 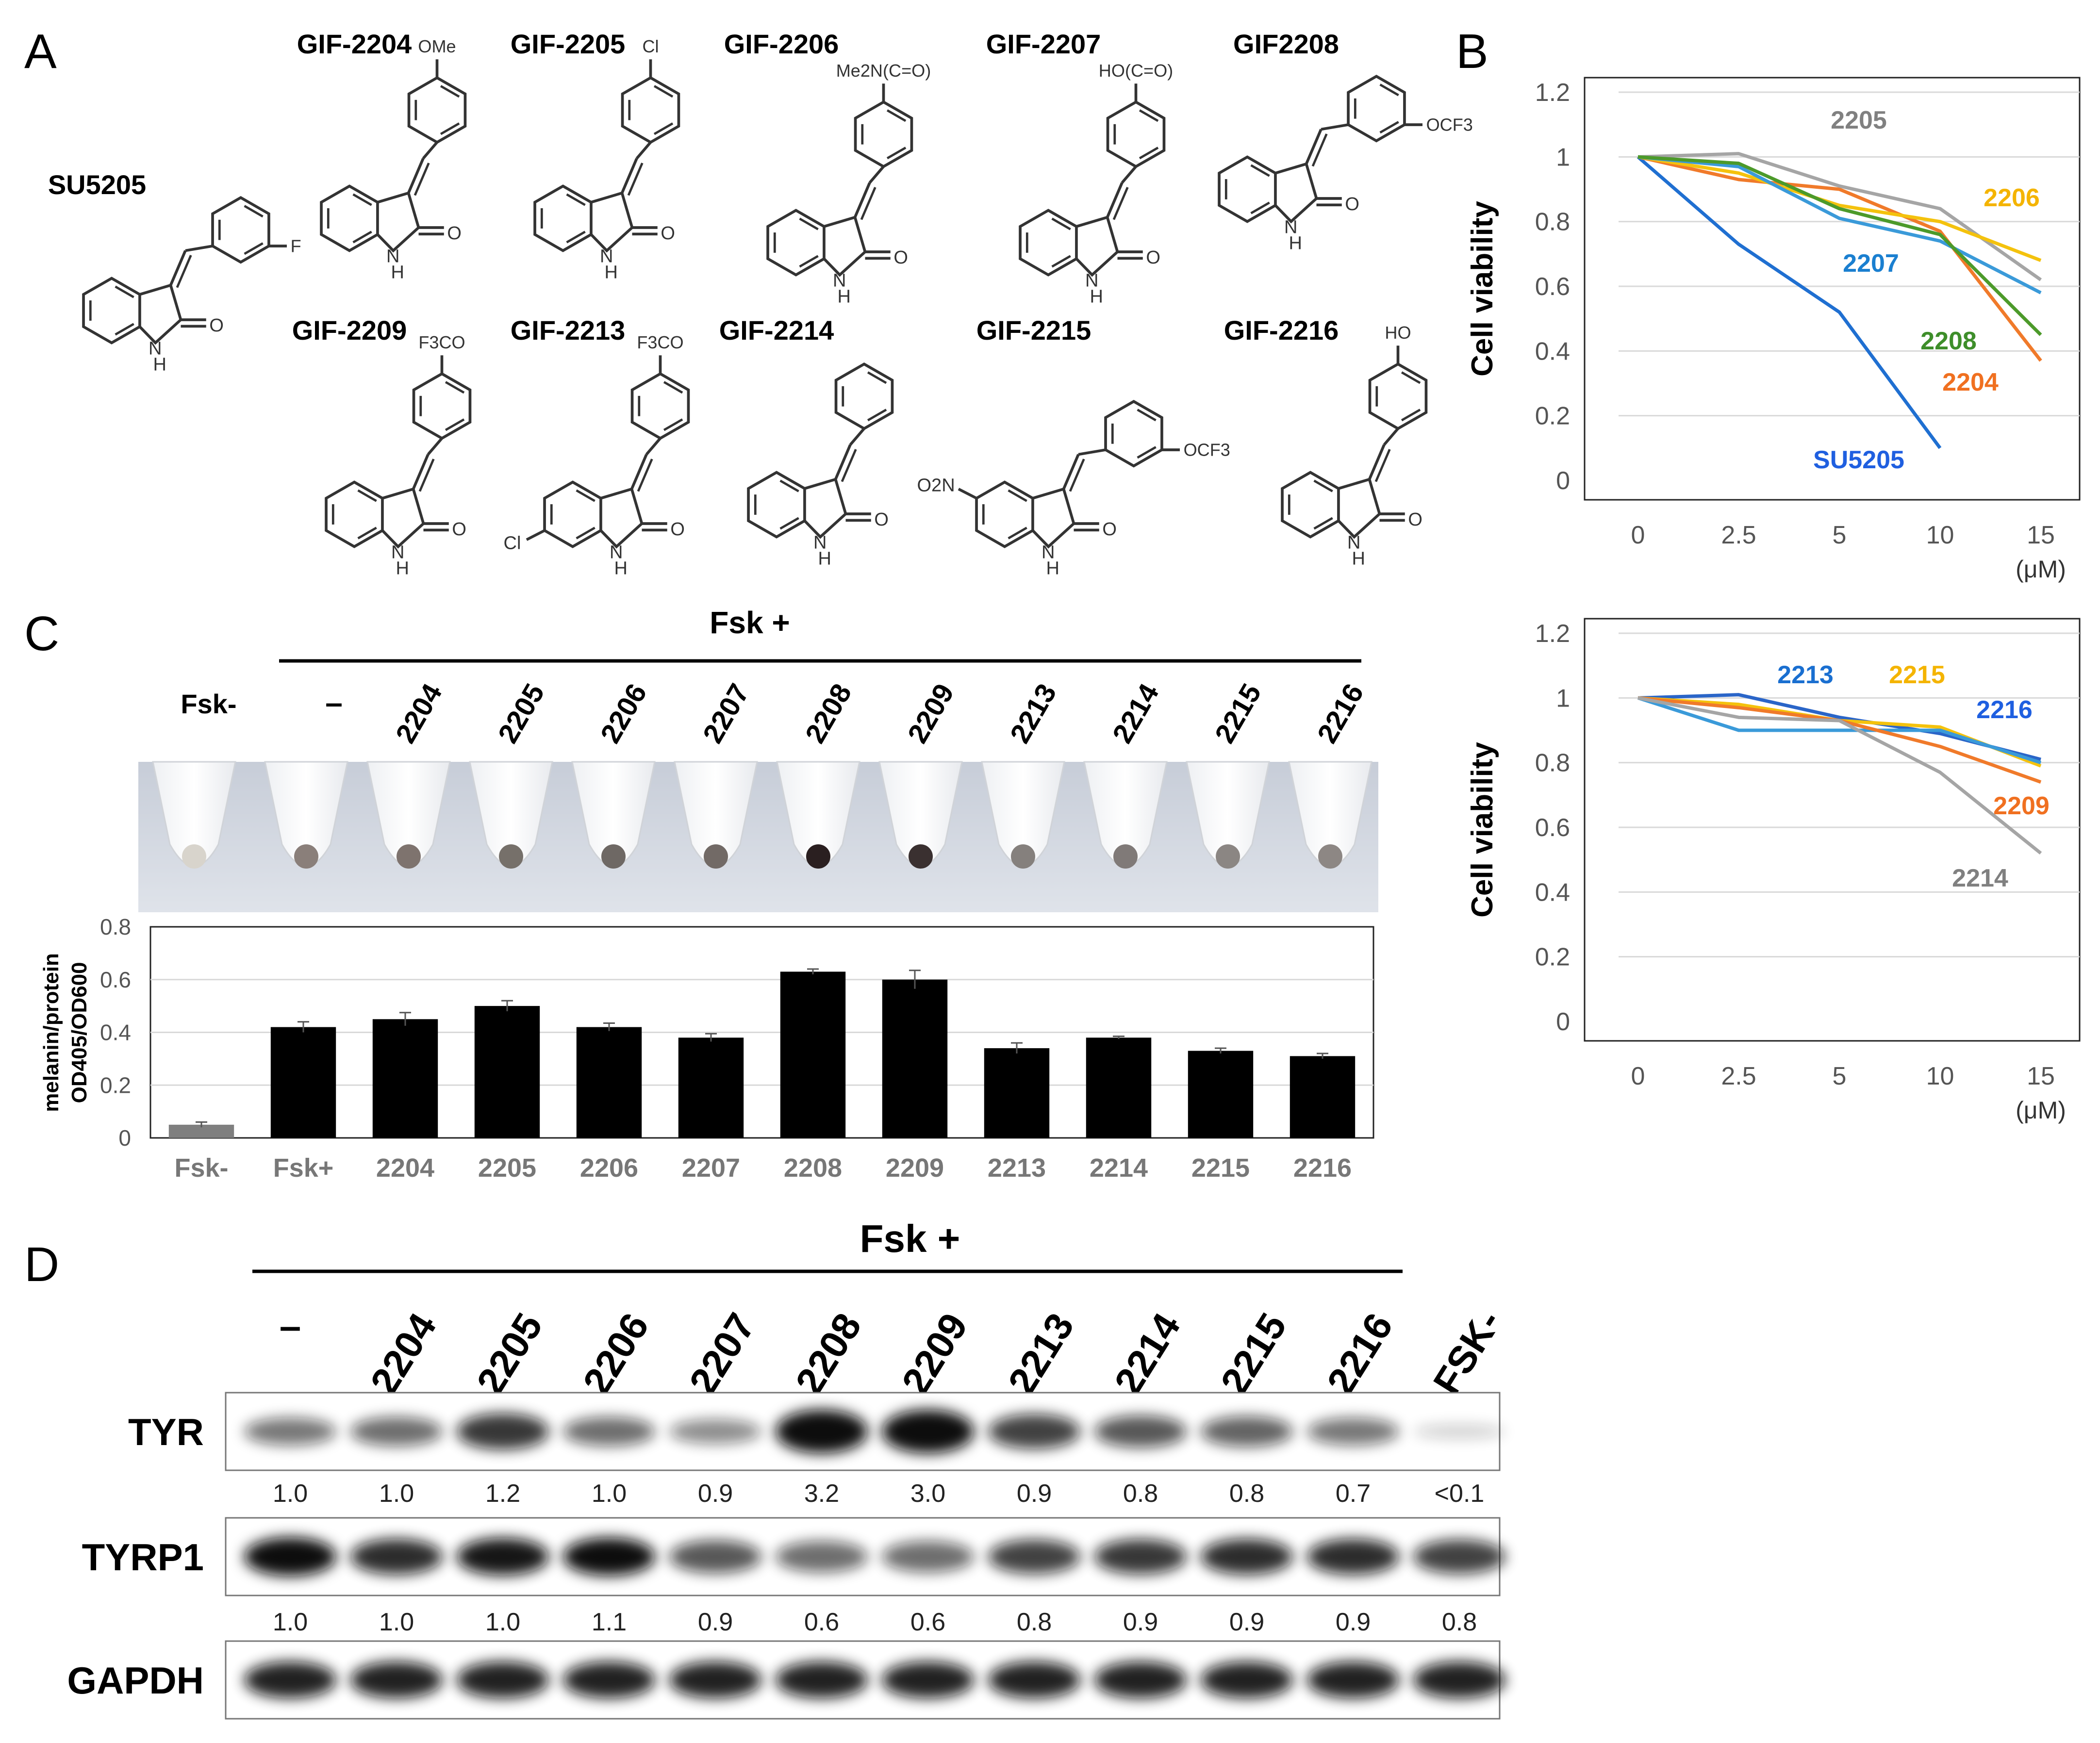 I want to click on structure-4: HN O HO(C=O), so click(x=1096, y=184).